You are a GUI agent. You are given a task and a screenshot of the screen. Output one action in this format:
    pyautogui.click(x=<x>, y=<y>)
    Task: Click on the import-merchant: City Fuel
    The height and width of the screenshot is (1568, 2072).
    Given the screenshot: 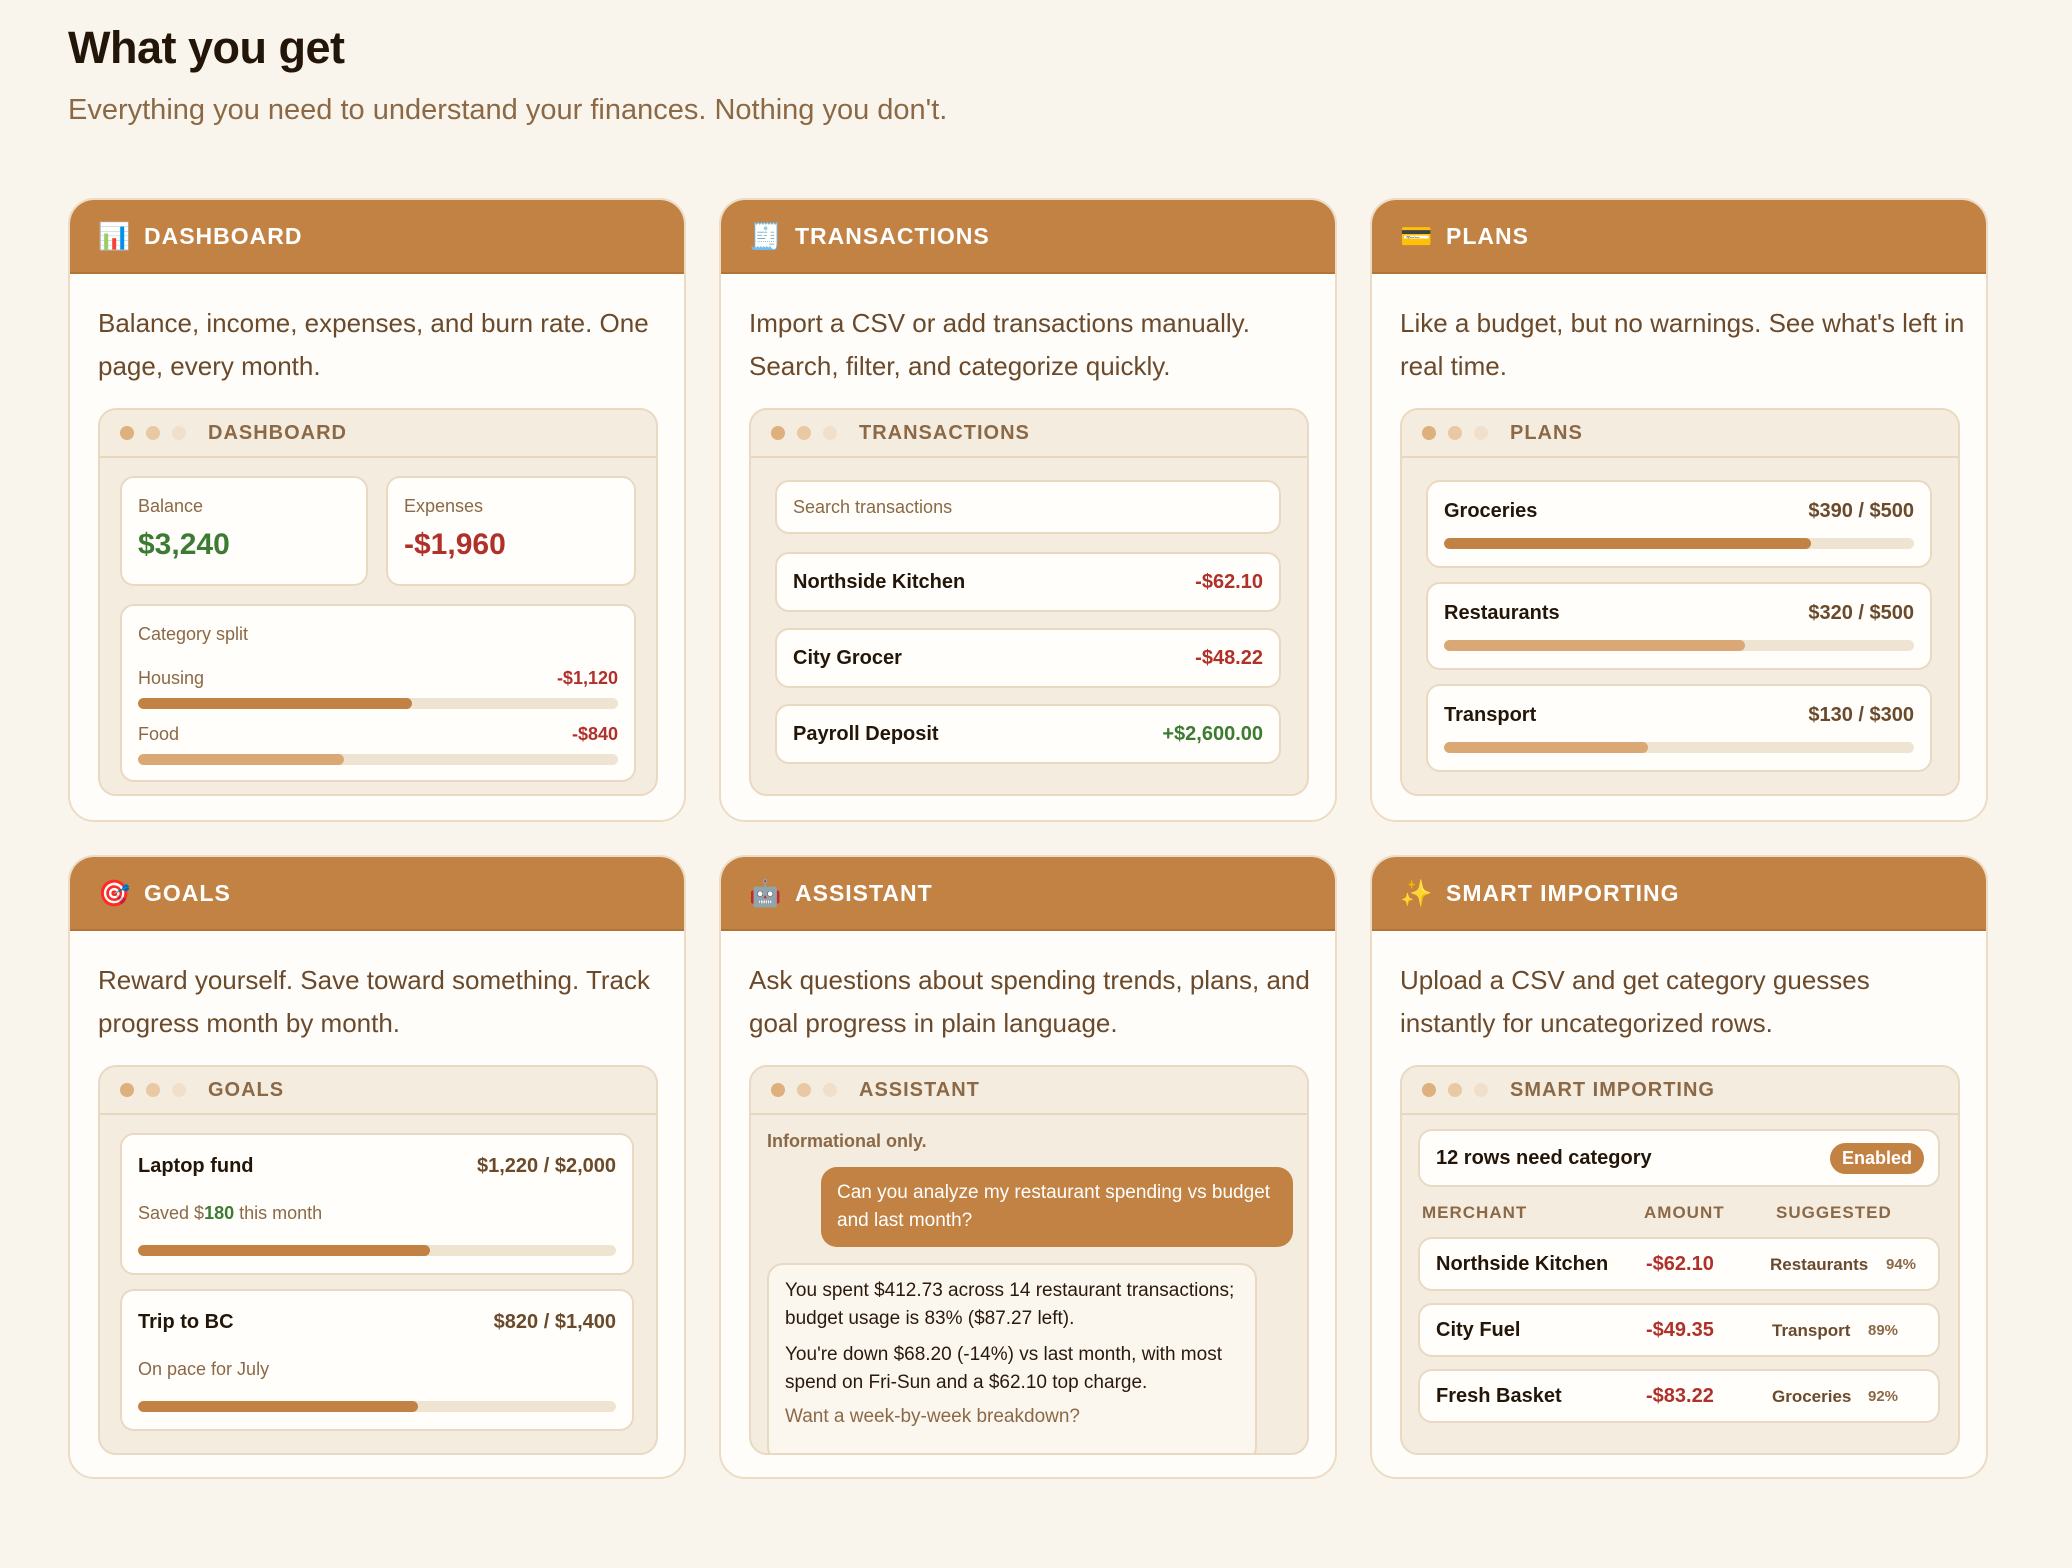 What is the action you would take?
    pyautogui.click(x=1478, y=1330)
    